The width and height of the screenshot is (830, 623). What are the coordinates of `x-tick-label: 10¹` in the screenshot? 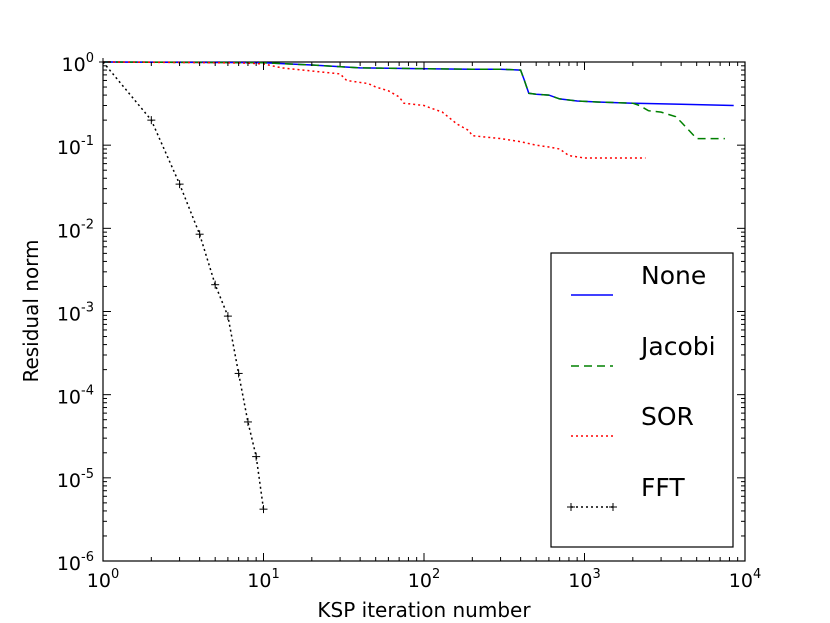 It's located at (263, 579).